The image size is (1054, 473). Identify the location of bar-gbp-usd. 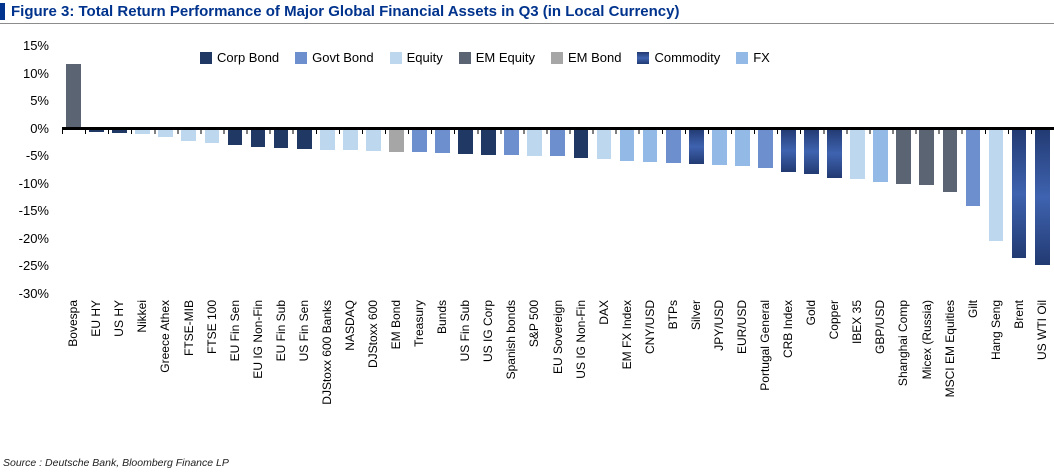
(881, 155).